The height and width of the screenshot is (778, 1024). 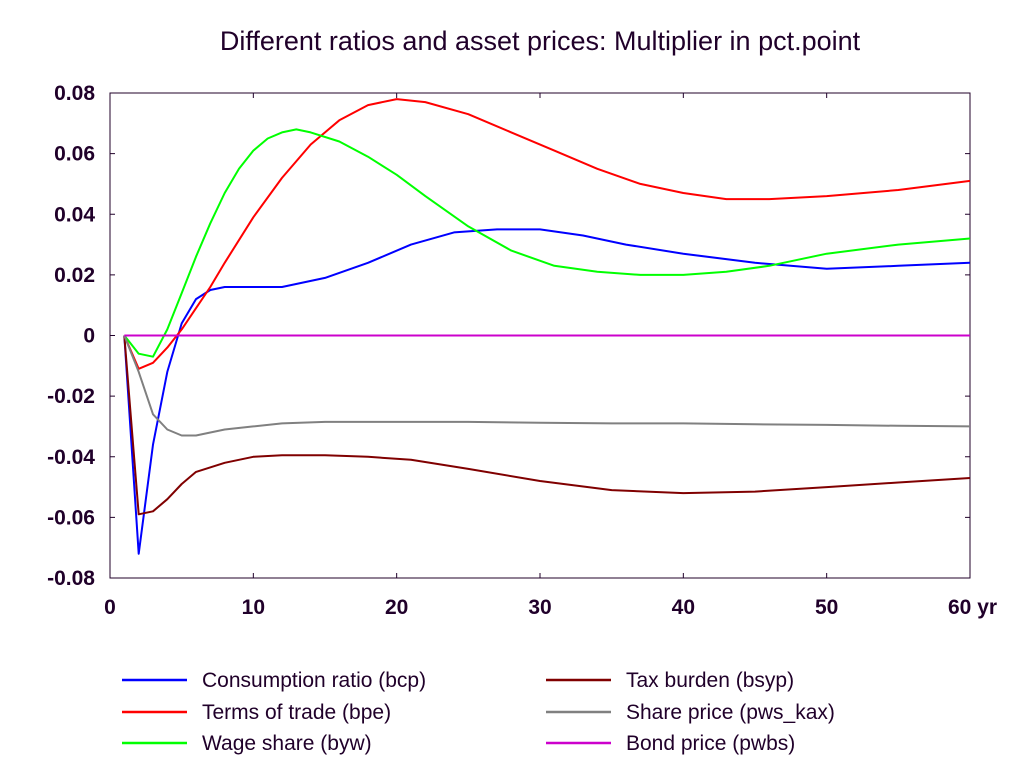 I want to click on legend-item-2: Wage share (byw), so click(x=247, y=743).